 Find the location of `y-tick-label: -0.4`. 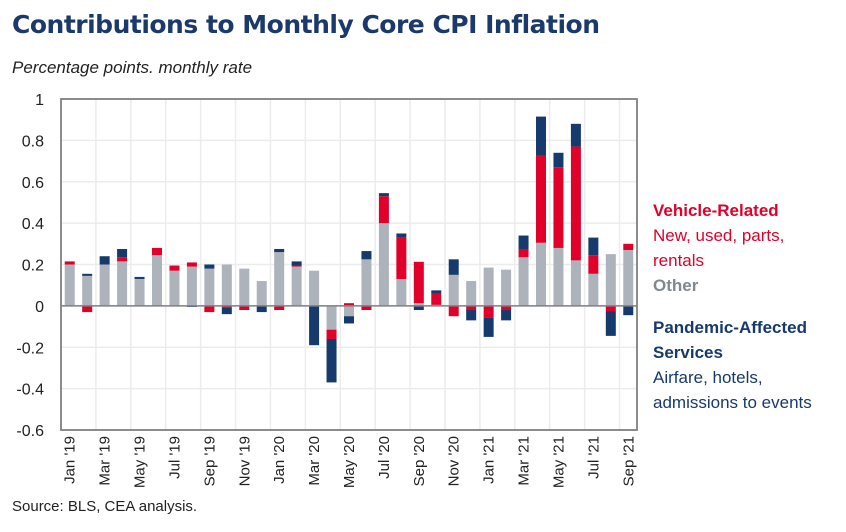

y-tick-label: -0.4 is located at coordinates (30, 390).